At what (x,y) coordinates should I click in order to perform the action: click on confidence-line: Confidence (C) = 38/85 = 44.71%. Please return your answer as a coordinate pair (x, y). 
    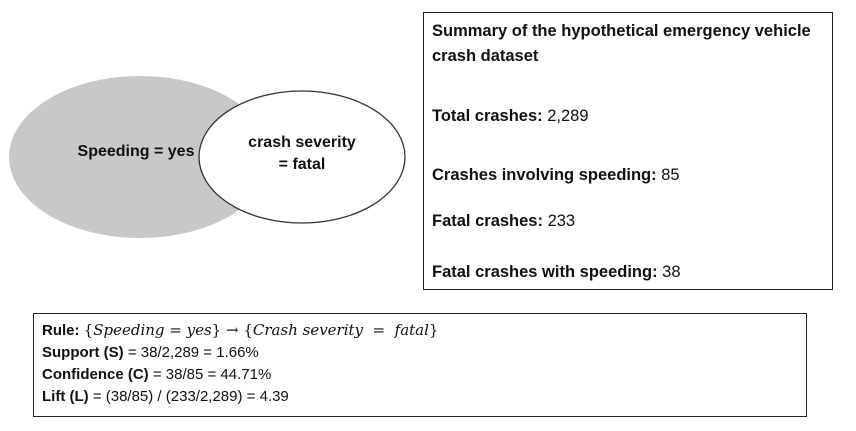
    Looking at the image, I should click on (420, 375).